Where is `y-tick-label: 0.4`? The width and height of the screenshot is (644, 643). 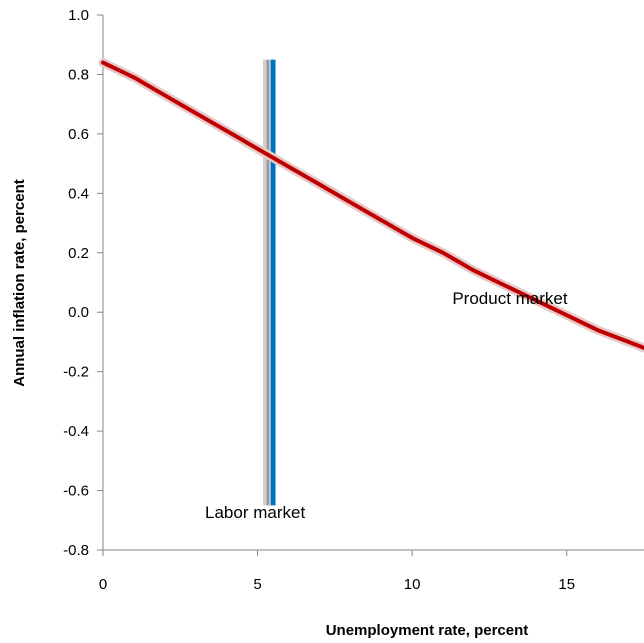
y-tick-label: 0.4 is located at coordinates (78, 193).